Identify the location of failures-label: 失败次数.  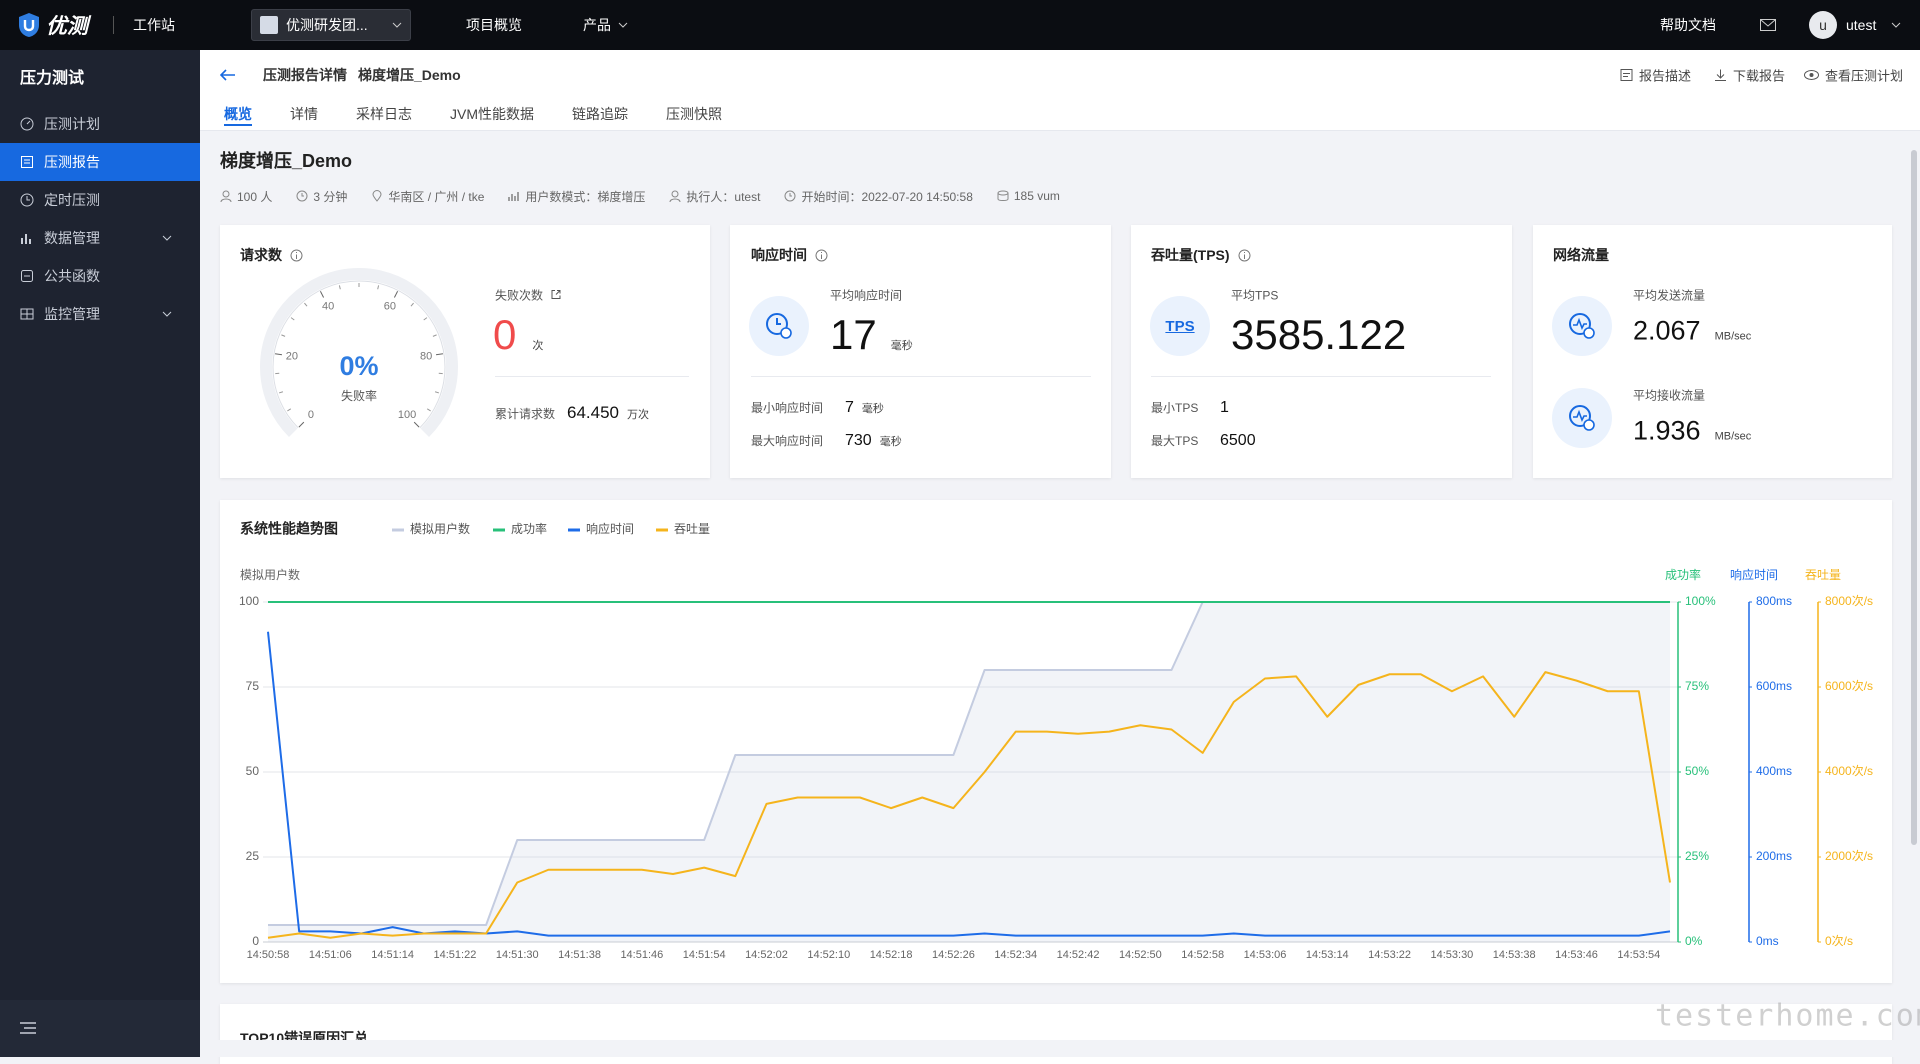
(528, 295).